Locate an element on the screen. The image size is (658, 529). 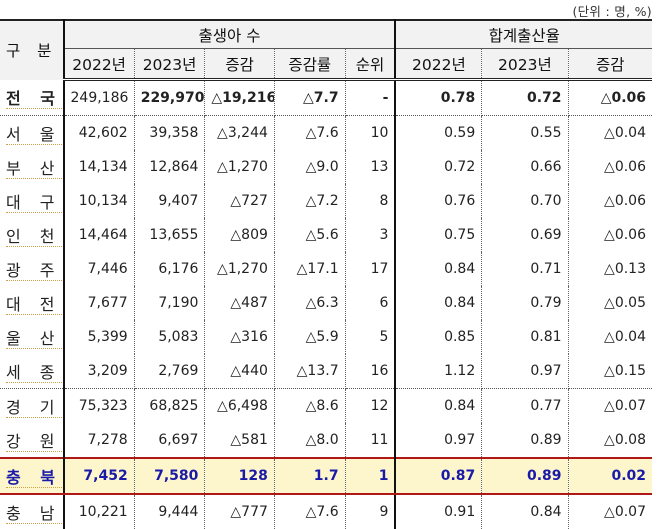
births-2023-cell: 68,825 is located at coordinates (170, 405).